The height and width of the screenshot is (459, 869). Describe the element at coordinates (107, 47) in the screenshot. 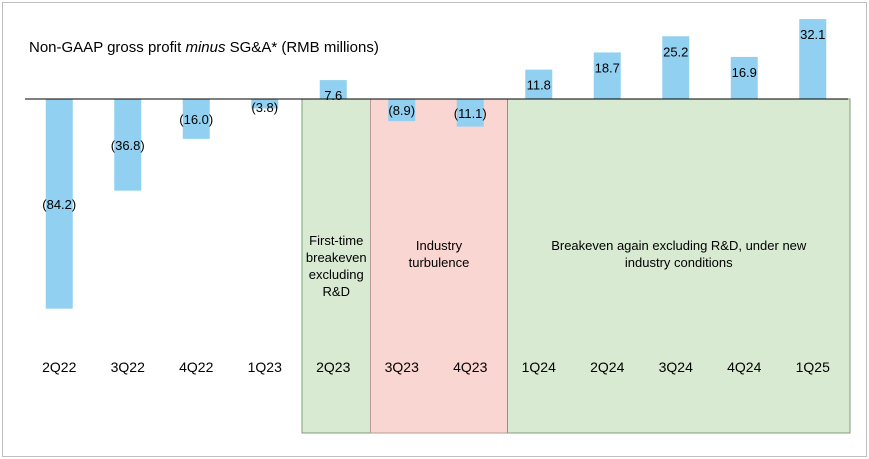

I see `title-prefix: Non-GAAP gross profit` at that location.